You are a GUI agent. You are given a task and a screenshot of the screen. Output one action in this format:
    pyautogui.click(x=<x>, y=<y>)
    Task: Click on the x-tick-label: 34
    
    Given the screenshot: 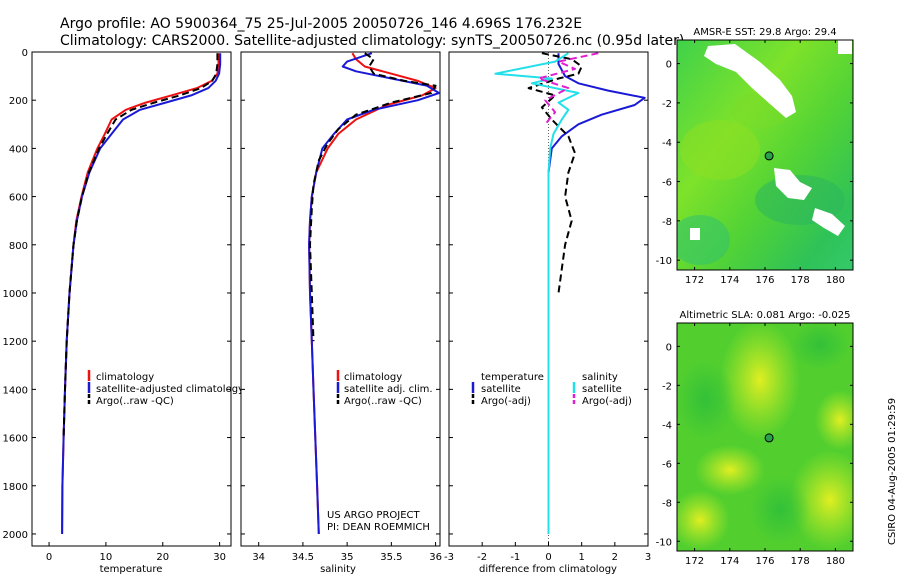 What is the action you would take?
    pyautogui.click(x=258, y=557)
    